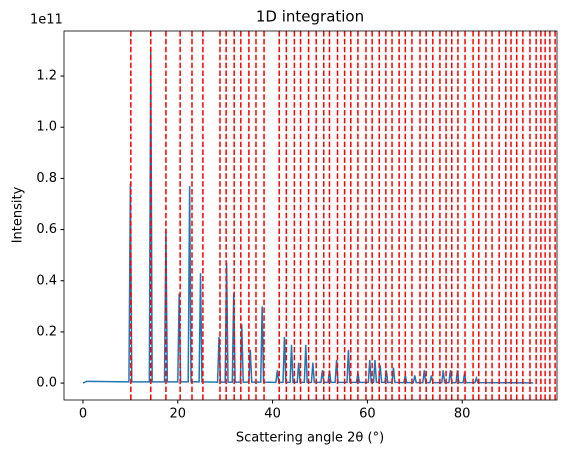 This screenshot has height=459, width=567. I want to click on y-tick-label: 1.2, so click(46, 76).